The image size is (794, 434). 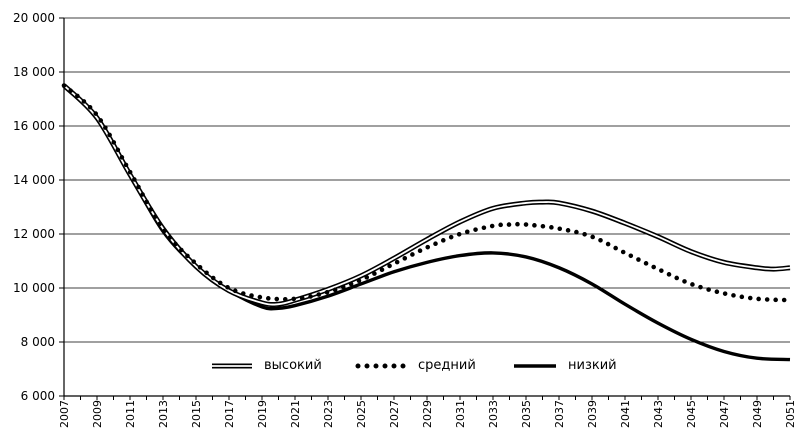 What do you see at coordinates (565, 365) in the screenshot?
I see `legend-item-low: низкий` at bounding box center [565, 365].